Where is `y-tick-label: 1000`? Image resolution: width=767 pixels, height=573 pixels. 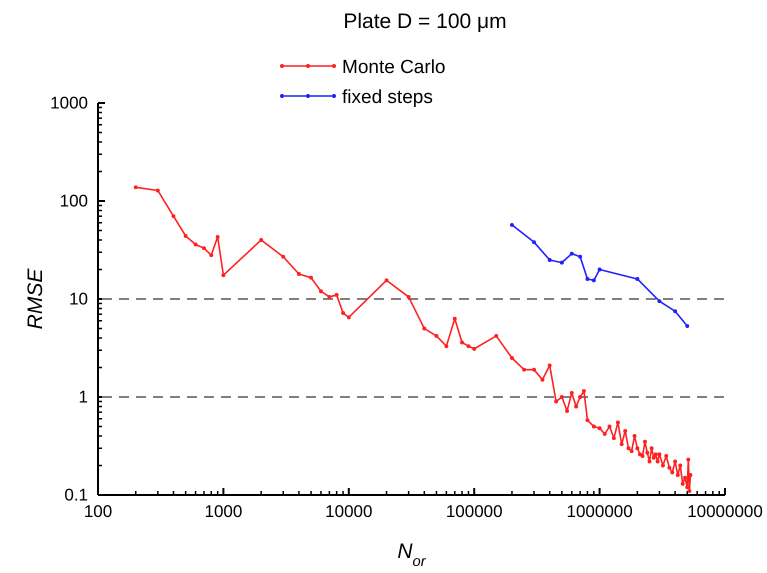
y-tick-label: 1000 is located at coordinates (69, 102).